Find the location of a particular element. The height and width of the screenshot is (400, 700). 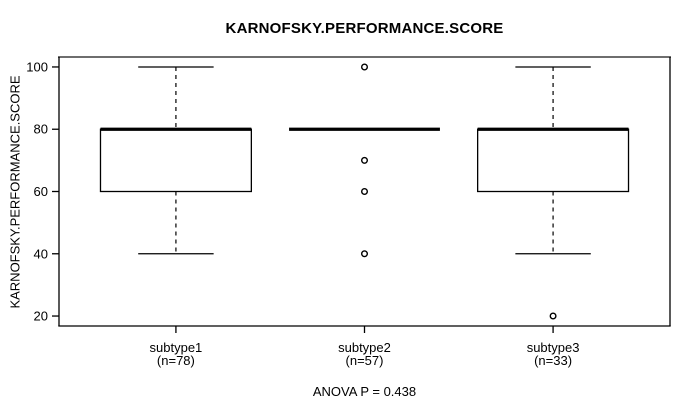

group-count: (n=57) is located at coordinates (364, 360).